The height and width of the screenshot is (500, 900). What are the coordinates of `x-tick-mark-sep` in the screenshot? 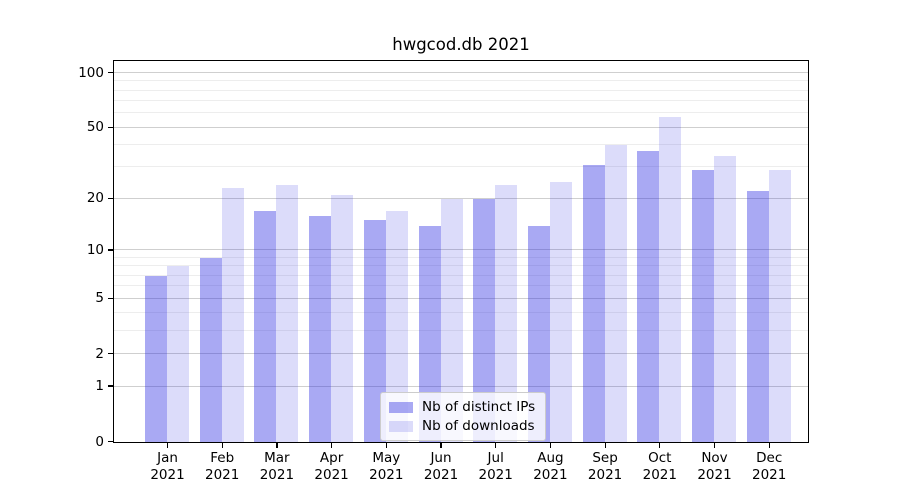 It's located at (605, 445).